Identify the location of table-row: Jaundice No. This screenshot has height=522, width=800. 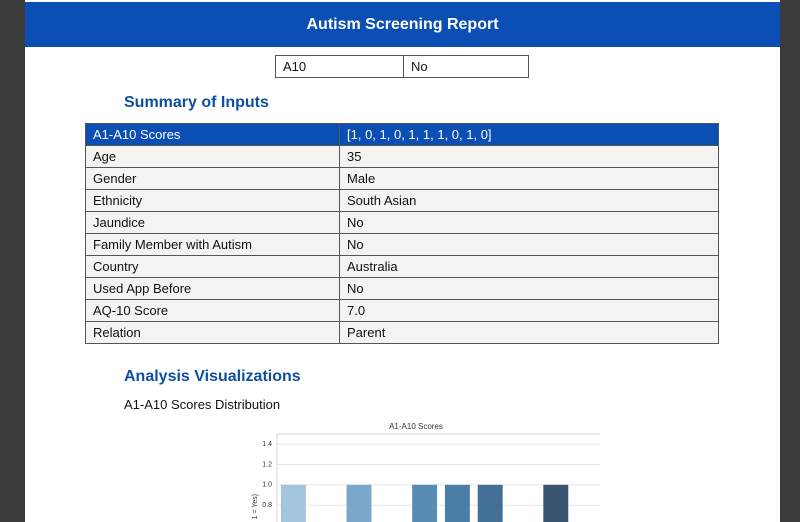
(402, 222).